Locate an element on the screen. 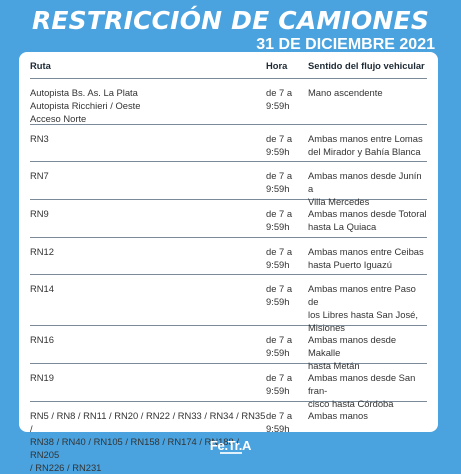 This screenshot has height=474, width=461. direction-cell: Ambas manos desde Junín a Villa Mercedes is located at coordinates (365, 188).